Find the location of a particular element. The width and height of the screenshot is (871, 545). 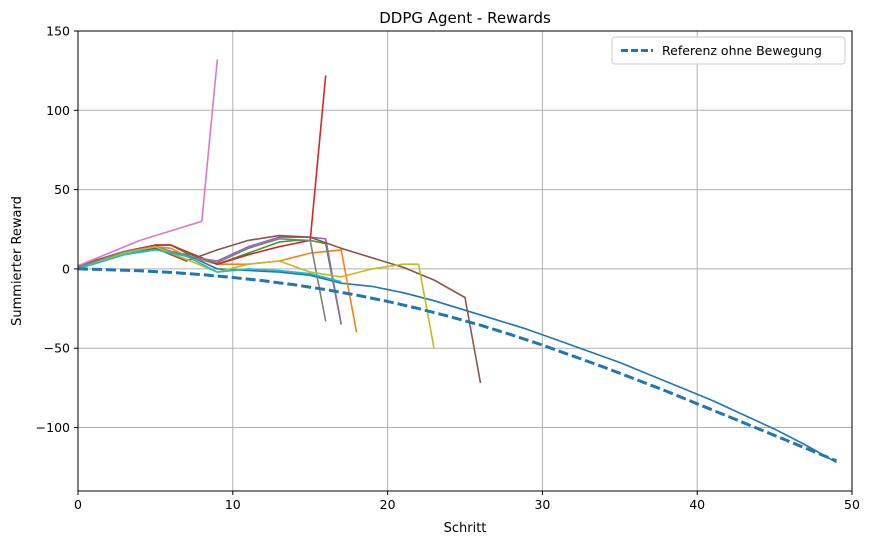

chart-title: DDPG Agent - Rewards is located at coordinates (465, 18).